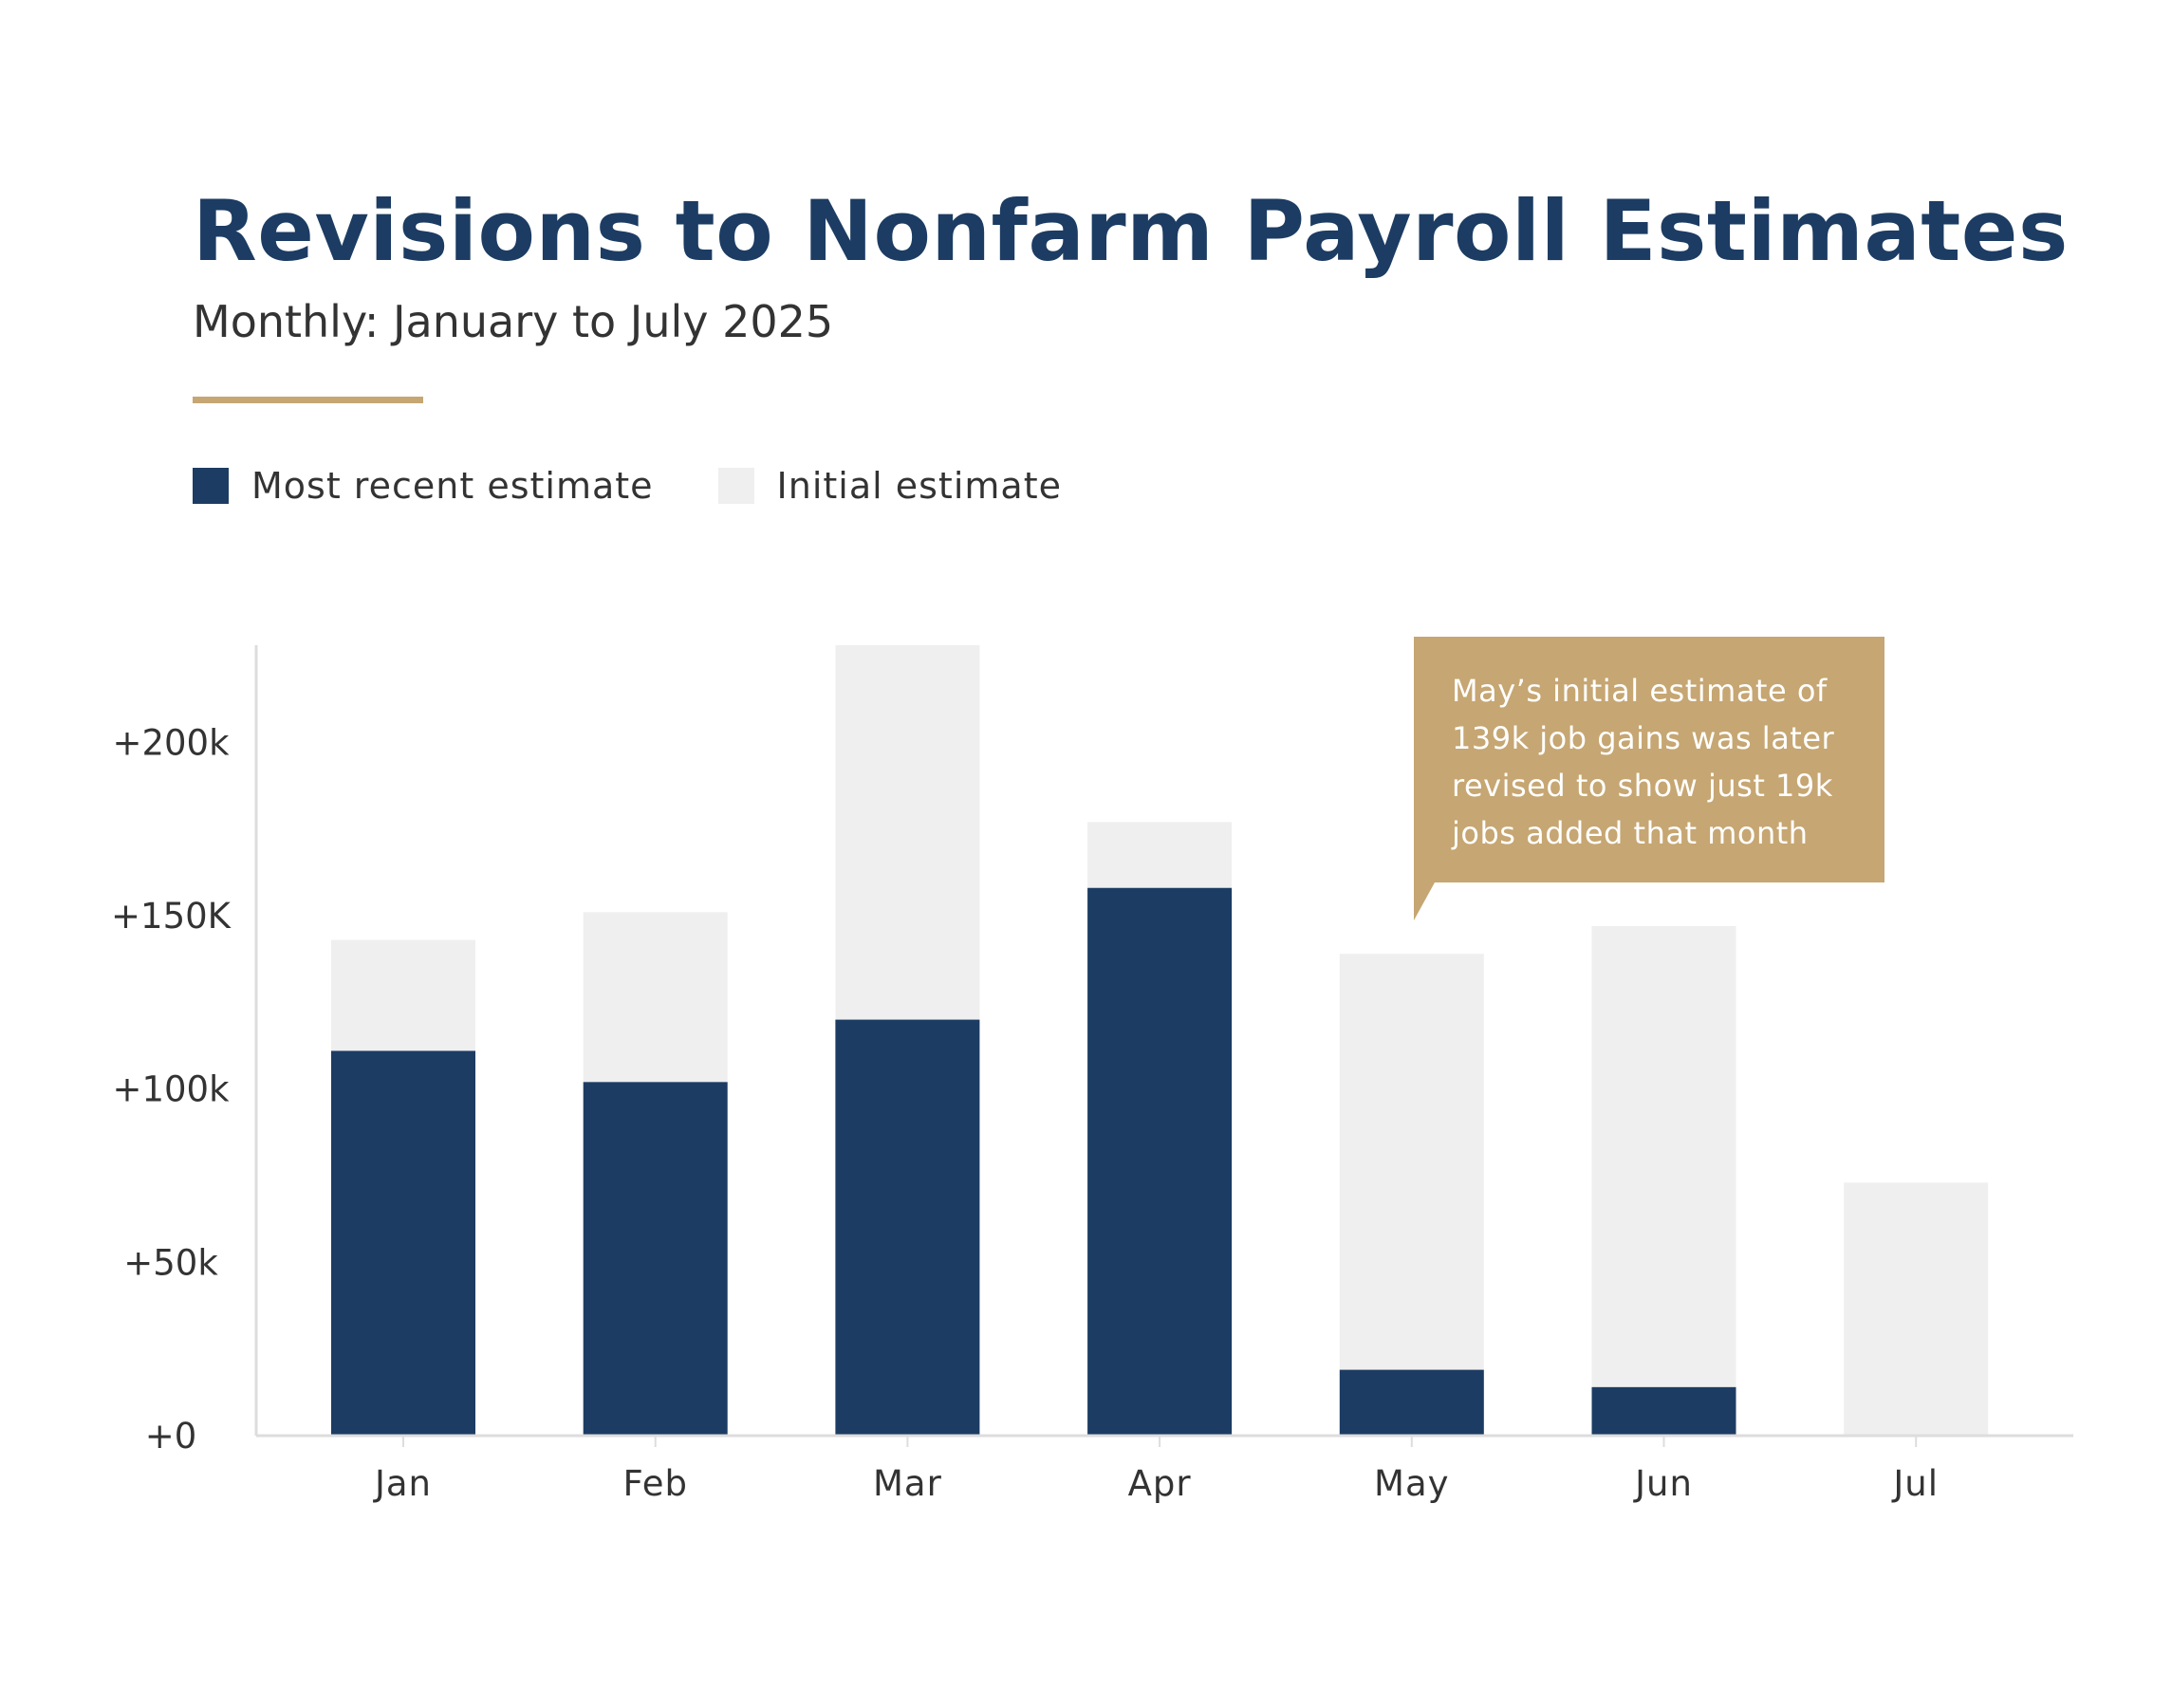  Describe the element at coordinates (659, 486) in the screenshot. I see `legend: Most recent estimate Initial estimate` at that location.